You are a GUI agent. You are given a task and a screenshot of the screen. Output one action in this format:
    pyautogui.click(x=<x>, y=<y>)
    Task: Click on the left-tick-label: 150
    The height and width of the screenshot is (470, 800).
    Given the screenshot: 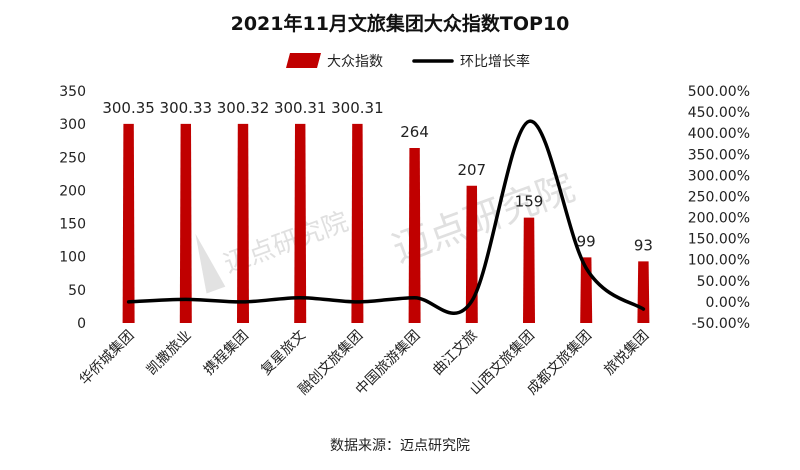 What is the action you would take?
    pyautogui.click(x=72, y=225)
    